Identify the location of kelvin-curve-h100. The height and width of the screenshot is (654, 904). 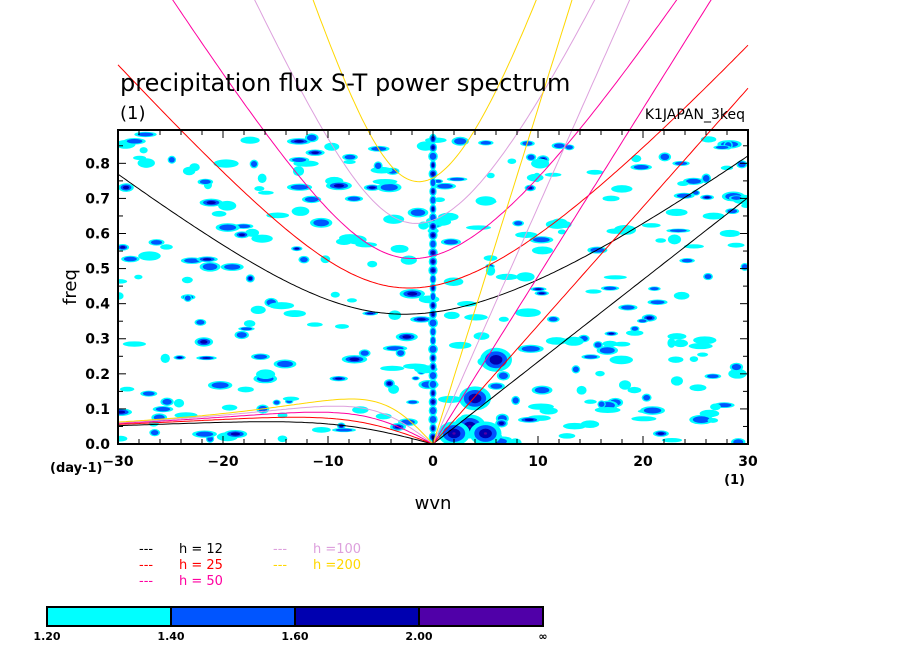
(531, 222).